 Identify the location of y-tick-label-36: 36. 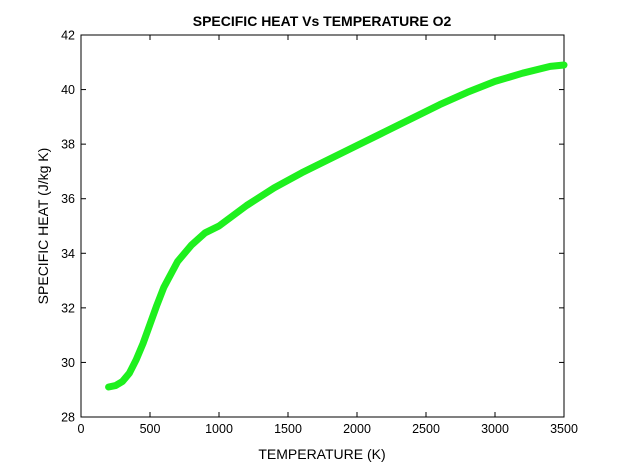
(68, 199).